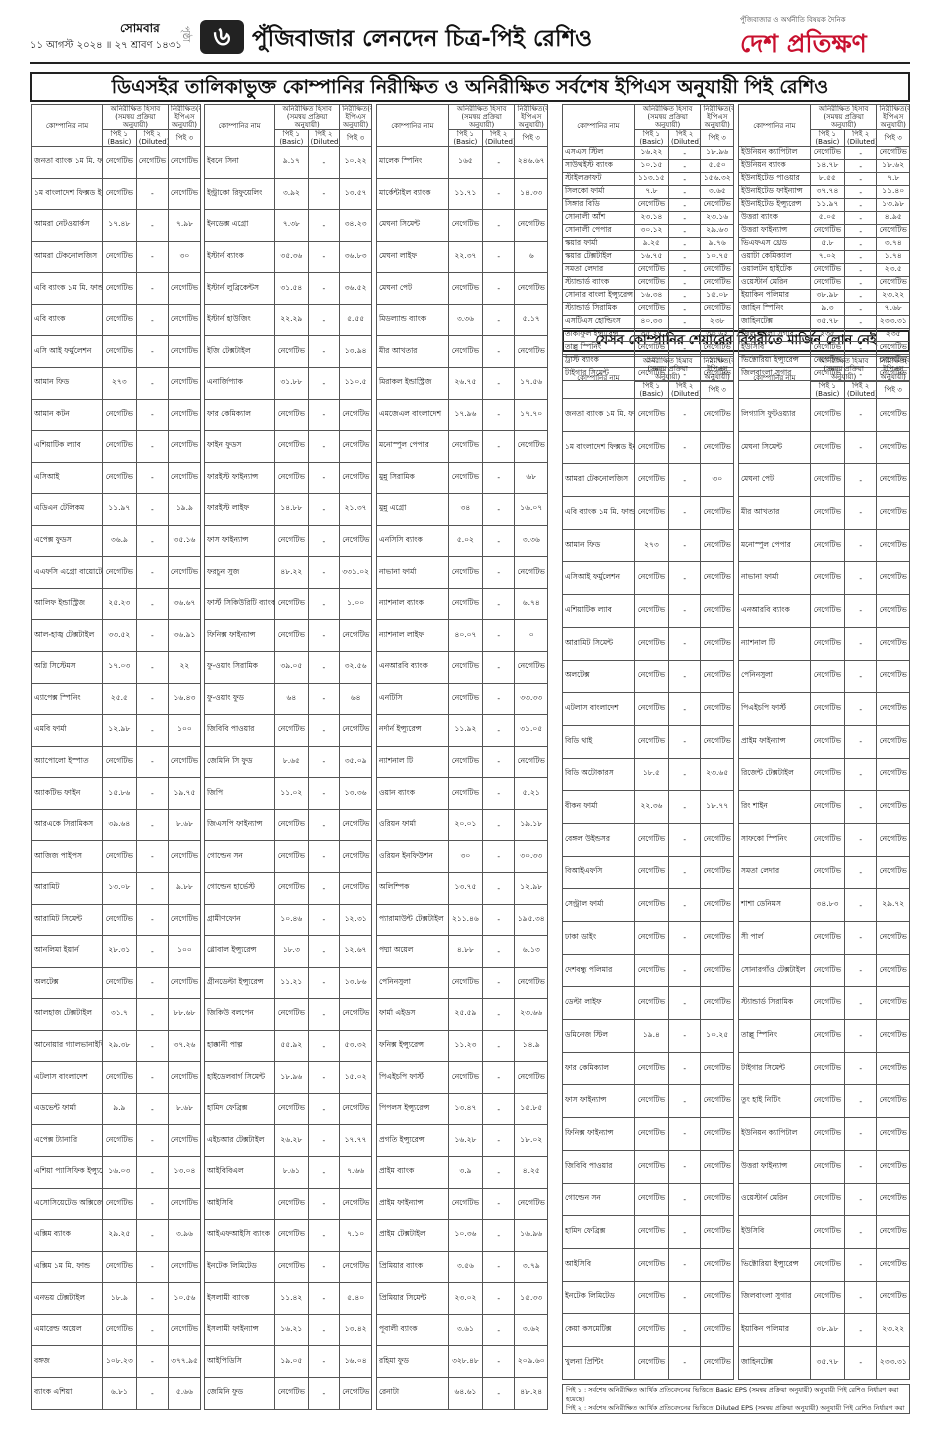 The height and width of the screenshot is (1452, 945). I want to click on row: আইসিবি নেগেটিভ - নেগেটিভ, so click(648, 1264).